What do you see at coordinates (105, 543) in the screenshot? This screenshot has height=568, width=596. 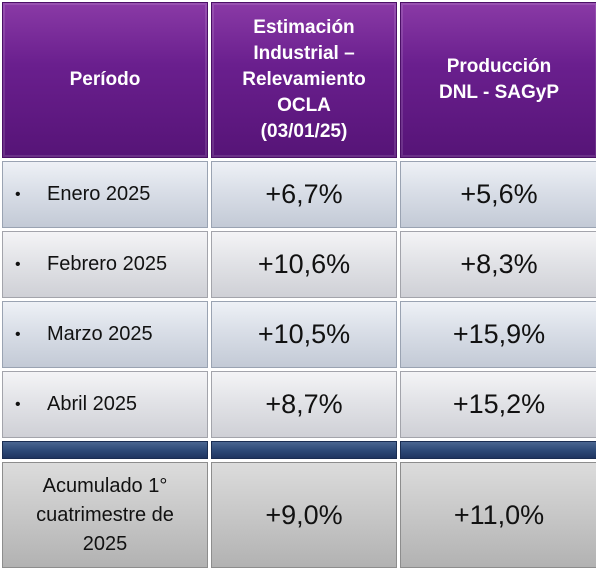 I see `total-label-line: 2025` at bounding box center [105, 543].